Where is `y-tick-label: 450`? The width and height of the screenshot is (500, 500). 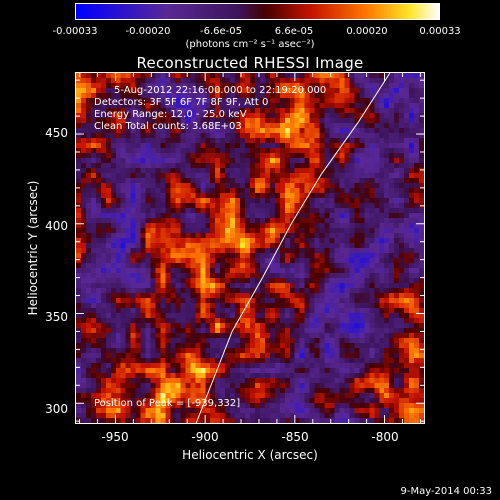
y-tick-label: 450 is located at coordinates (56, 133).